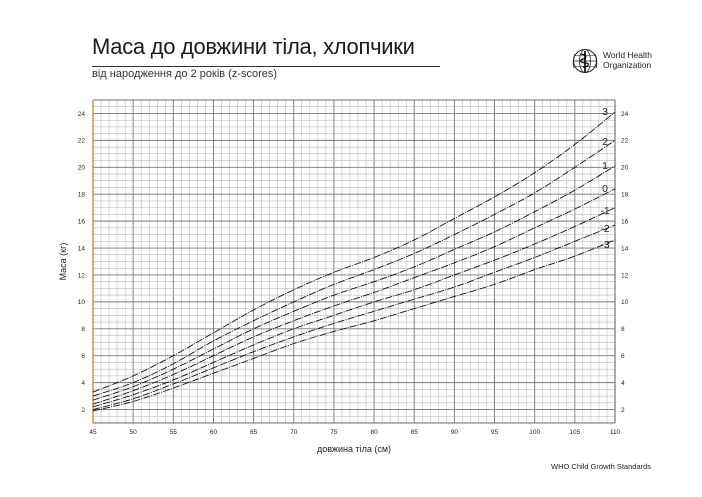  What do you see at coordinates (605, 166) in the screenshot?
I see `z-score-label: 1` at bounding box center [605, 166].